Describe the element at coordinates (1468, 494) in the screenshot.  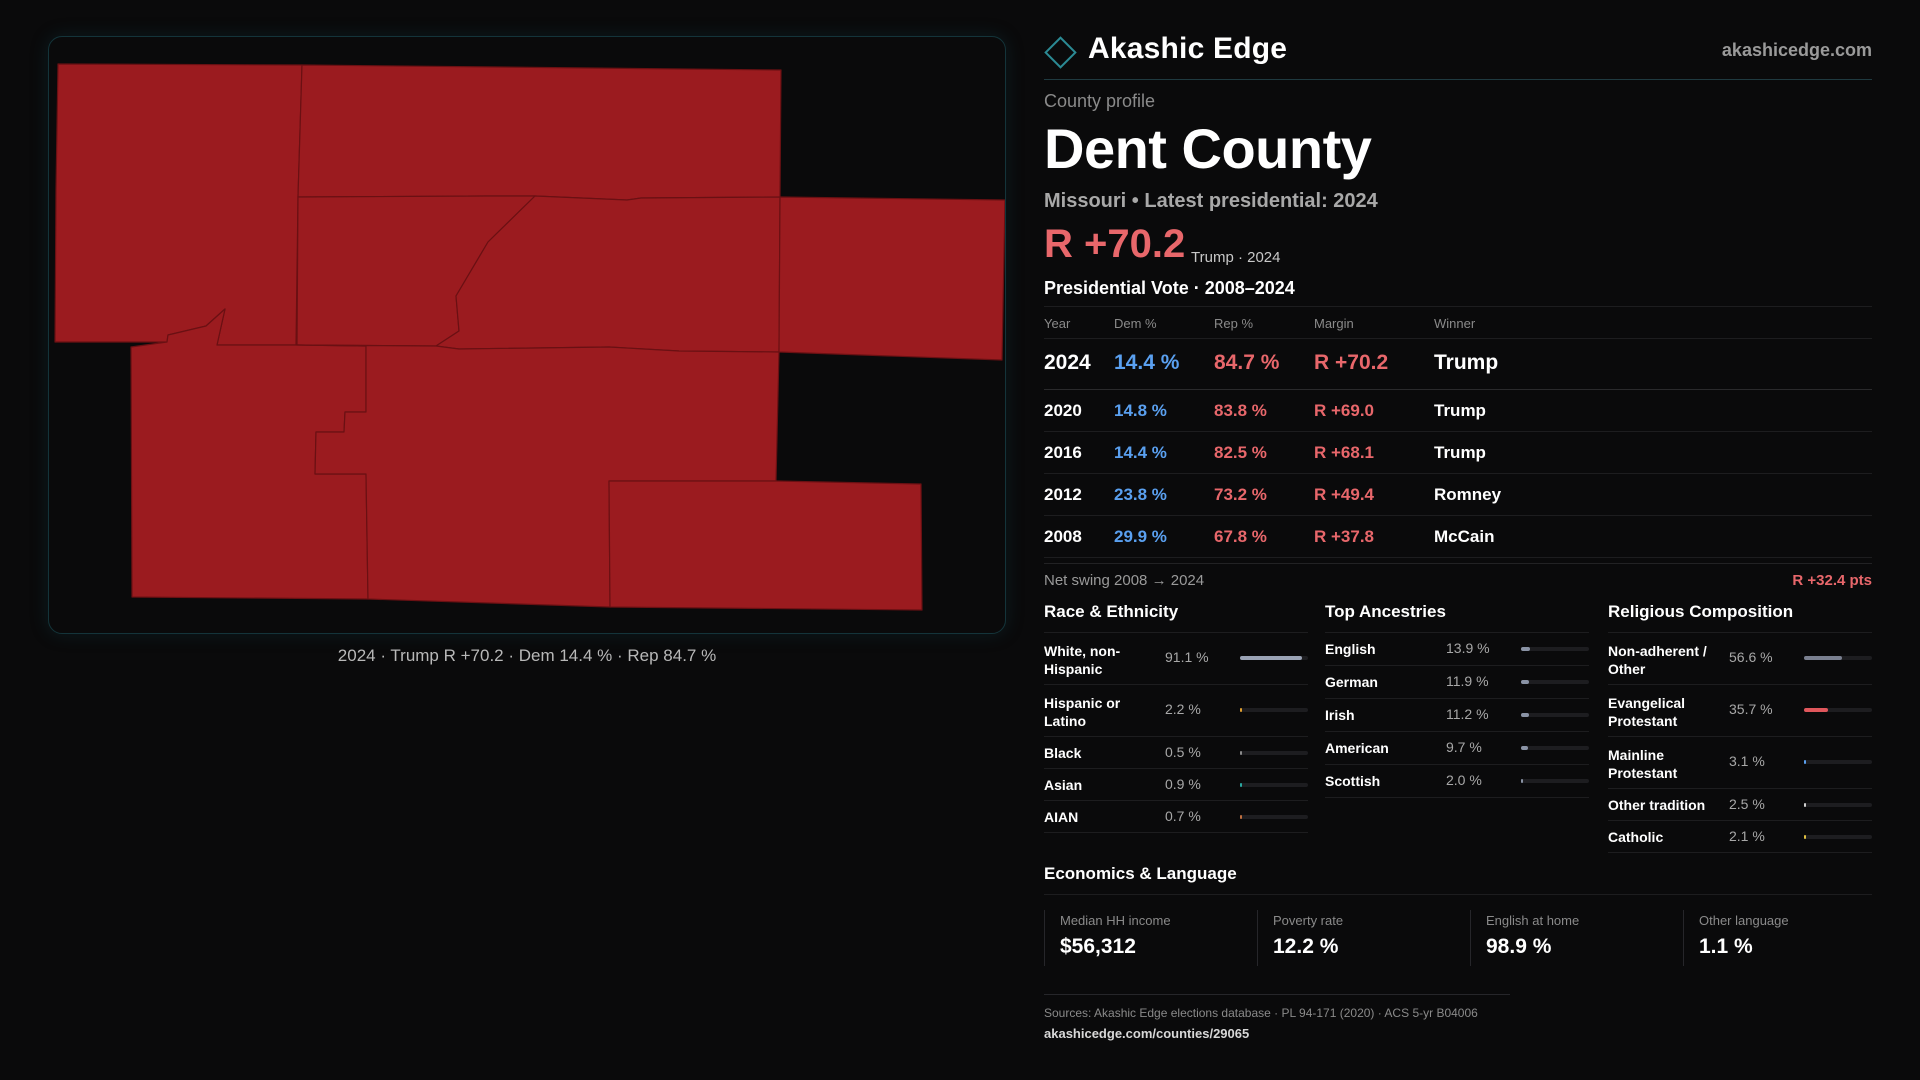
I see `cell-winner: Romney` at that location.